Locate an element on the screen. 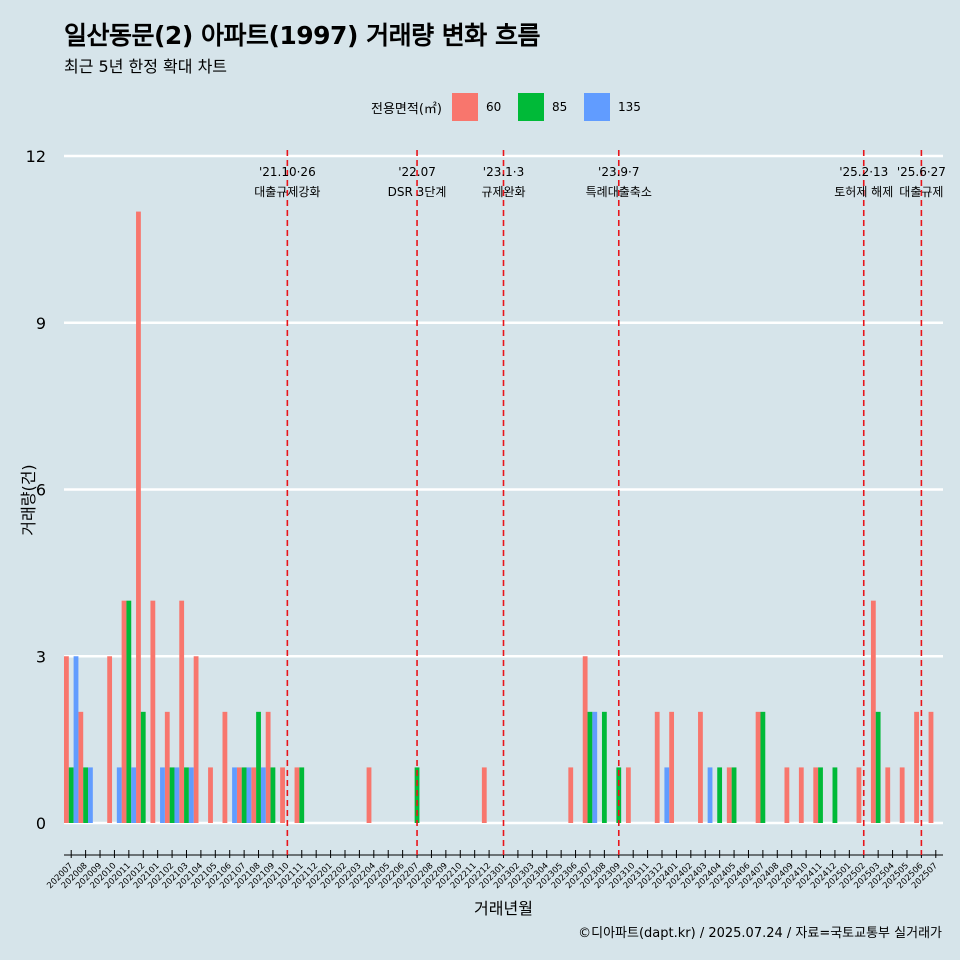 This screenshot has height=960, width=960. y-tick-label-3: 3 is located at coordinates (41, 656).